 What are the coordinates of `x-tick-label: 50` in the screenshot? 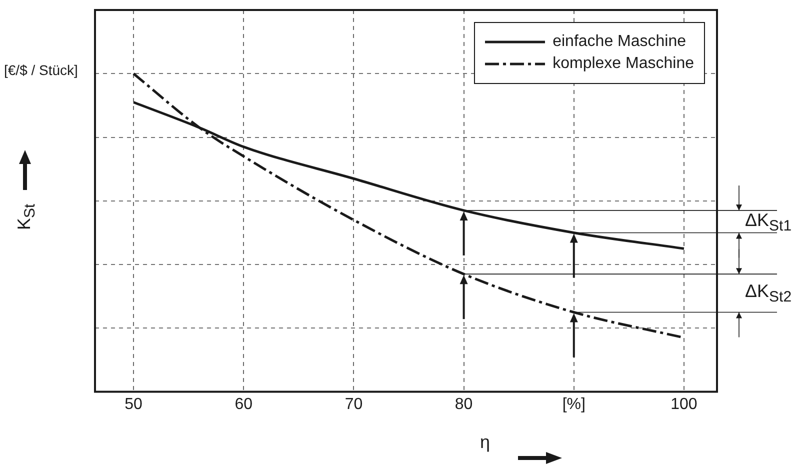 It's located at (133, 404).